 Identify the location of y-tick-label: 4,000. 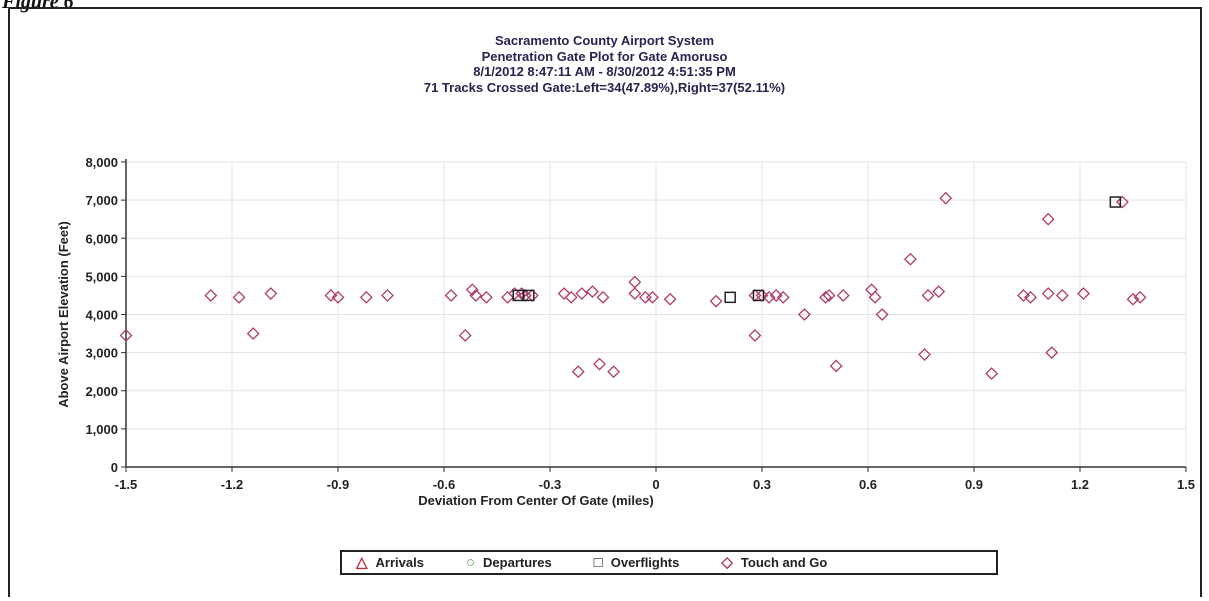
(101, 315).